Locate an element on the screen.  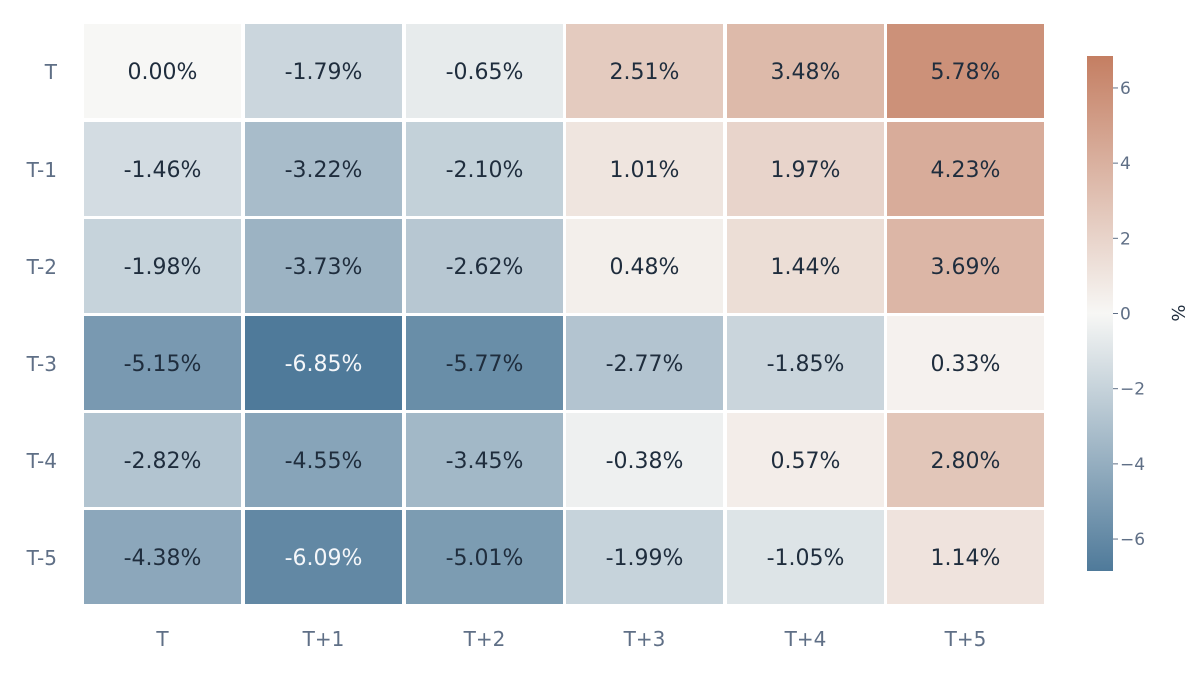
heatmap-cell: 0.33% is located at coordinates (965, 363).